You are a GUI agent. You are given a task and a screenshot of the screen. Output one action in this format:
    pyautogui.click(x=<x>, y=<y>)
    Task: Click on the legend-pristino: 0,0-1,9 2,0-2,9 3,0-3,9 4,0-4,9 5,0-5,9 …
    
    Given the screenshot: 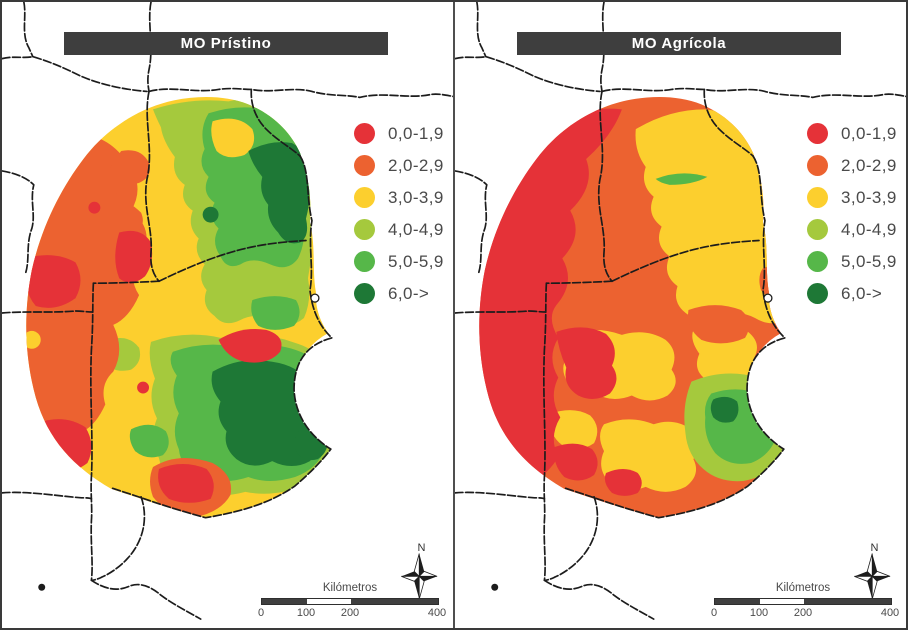 What is the action you would take?
    pyautogui.click(x=399, y=219)
    